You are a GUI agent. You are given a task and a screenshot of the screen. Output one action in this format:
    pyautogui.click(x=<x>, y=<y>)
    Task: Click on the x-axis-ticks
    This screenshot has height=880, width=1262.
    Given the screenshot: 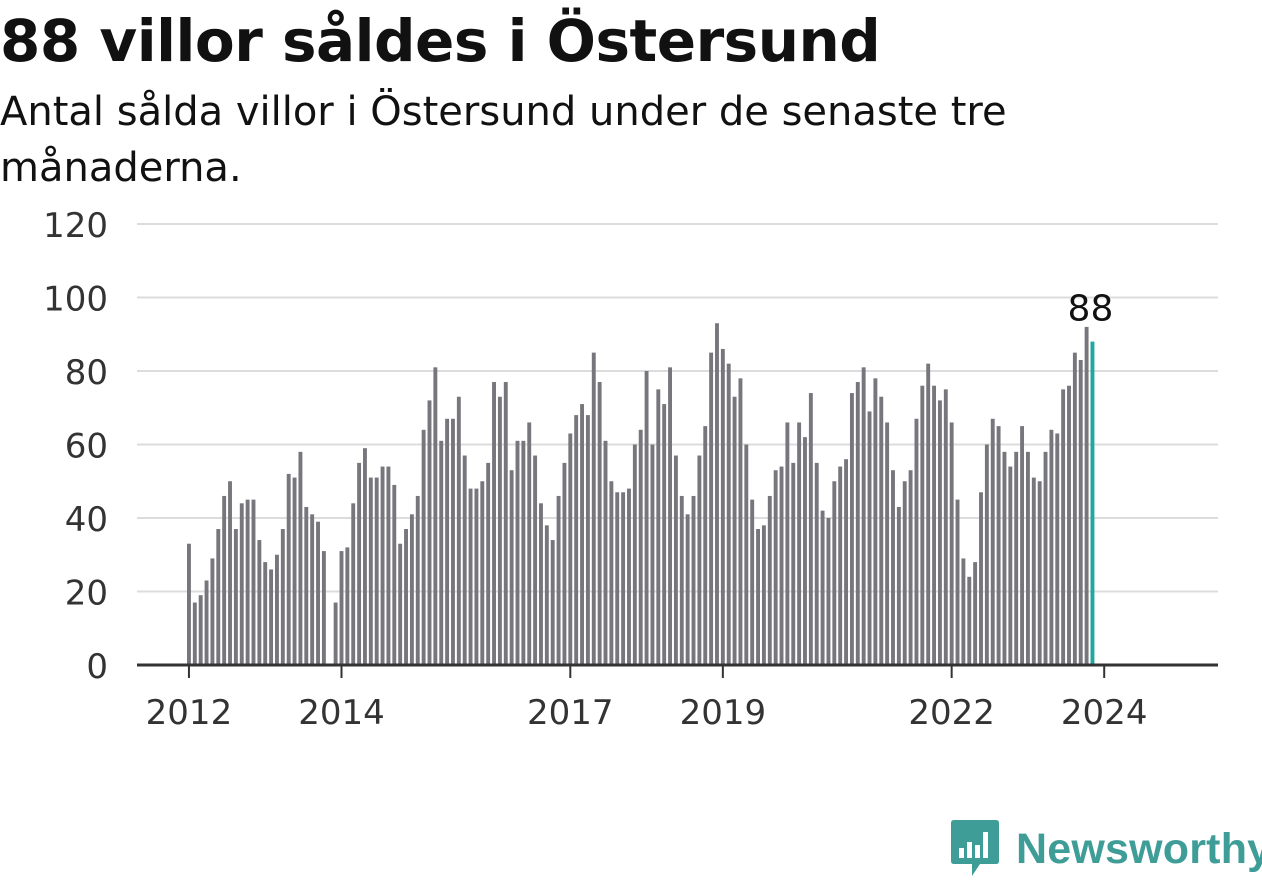 What is the action you would take?
    pyautogui.click(x=646, y=672)
    